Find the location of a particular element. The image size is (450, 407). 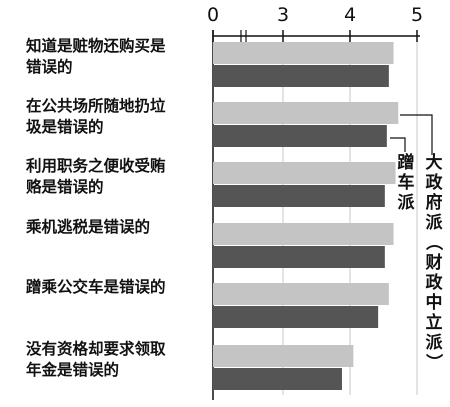

legend-label-big-government: 中 is located at coordinates (434, 302).